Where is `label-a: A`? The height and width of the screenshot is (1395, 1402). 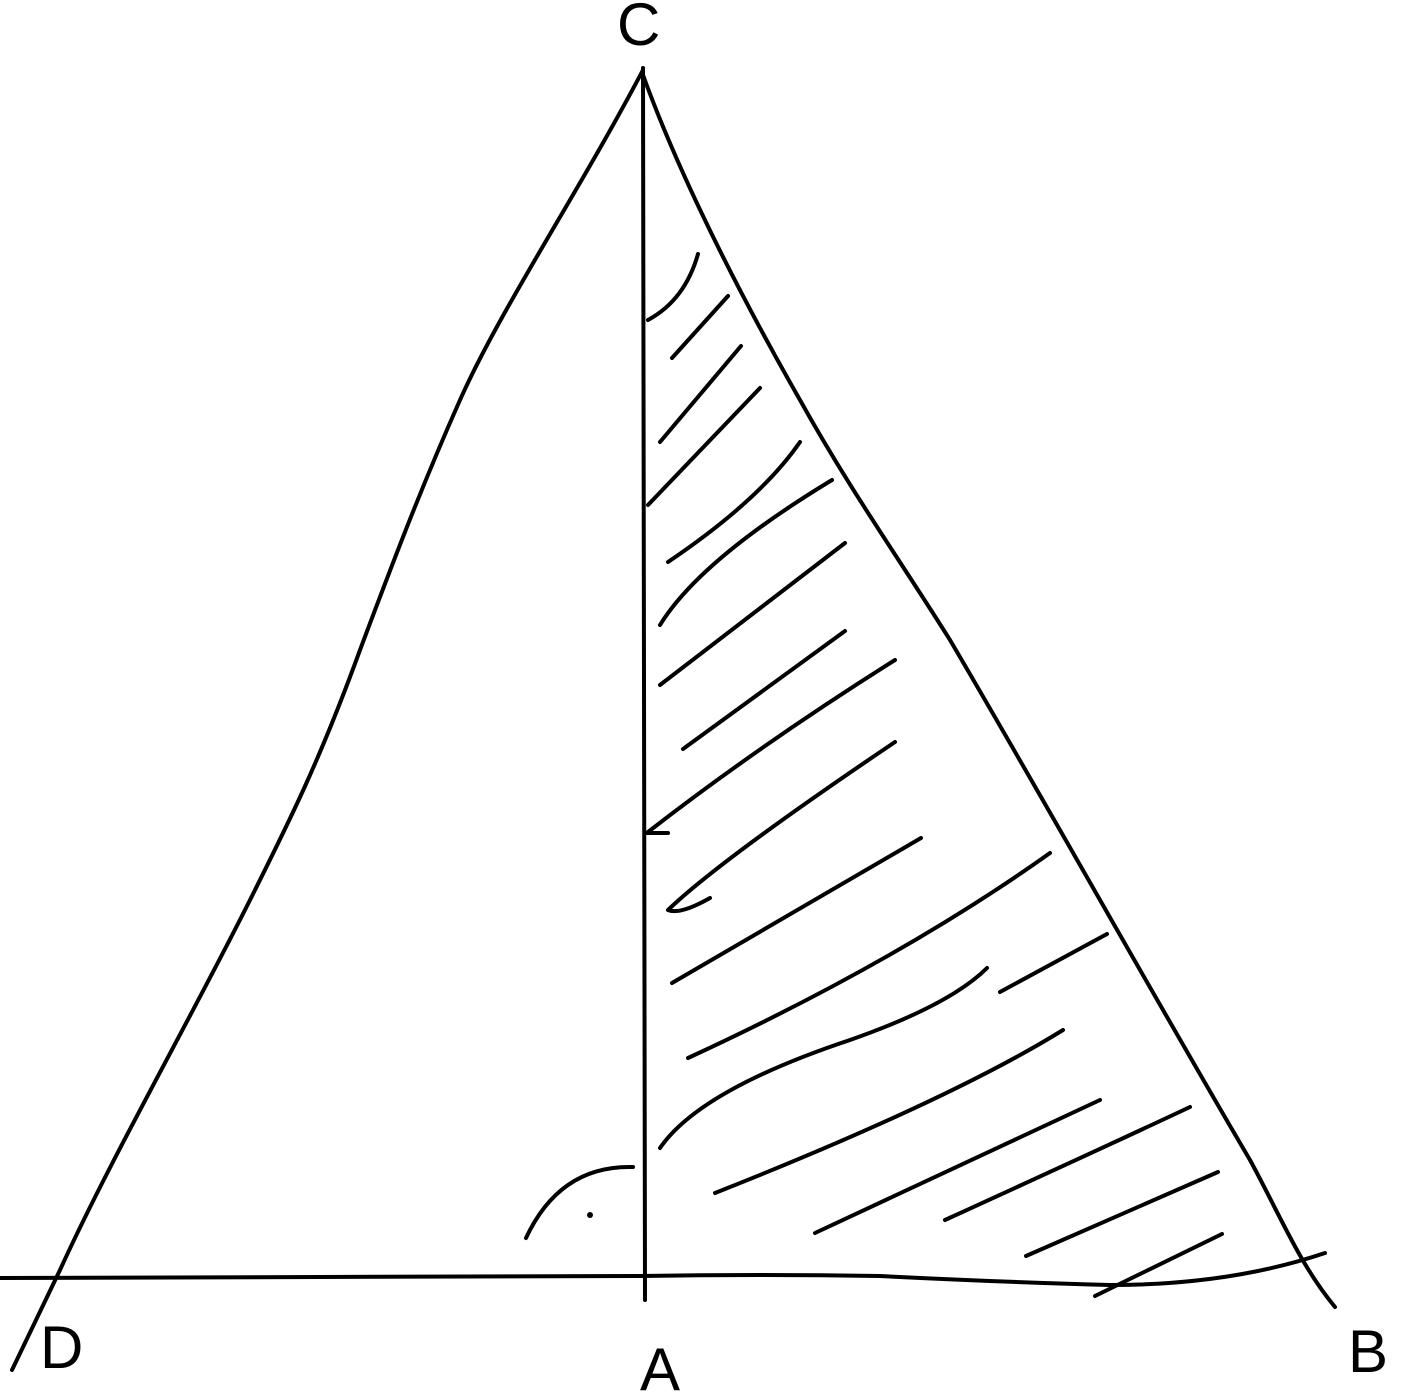 label-a: A is located at coordinates (660, 1365).